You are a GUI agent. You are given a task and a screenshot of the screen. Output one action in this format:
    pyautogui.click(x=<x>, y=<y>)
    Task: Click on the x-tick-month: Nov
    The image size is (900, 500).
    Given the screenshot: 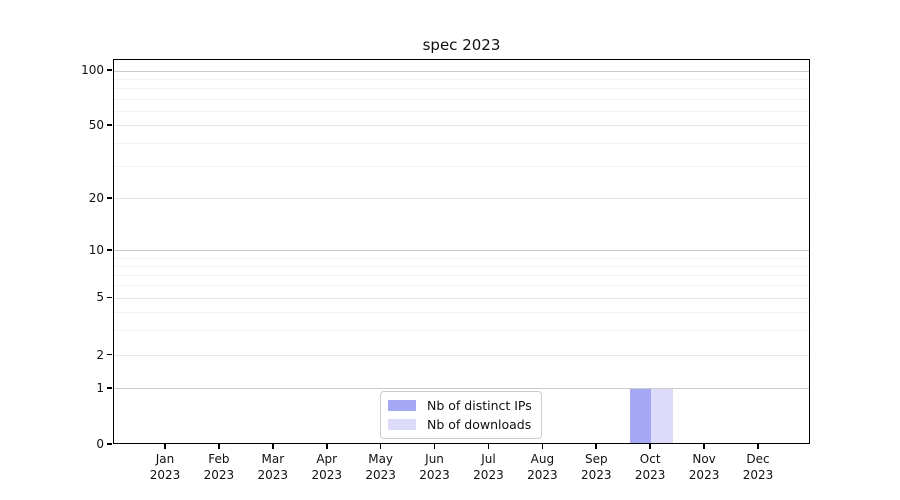 What is the action you would take?
    pyautogui.click(x=704, y=459)
    